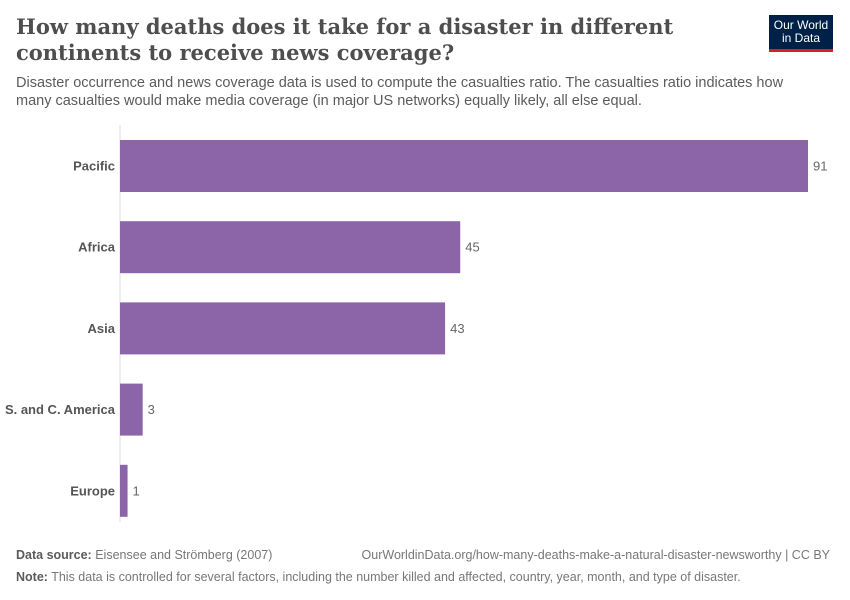 The width and height of the screenshot is (850, 600). What do you see at coordinates (94, 166) in the screenshot?
I see `category-label: Pacific` at bounding box center [94, 166].